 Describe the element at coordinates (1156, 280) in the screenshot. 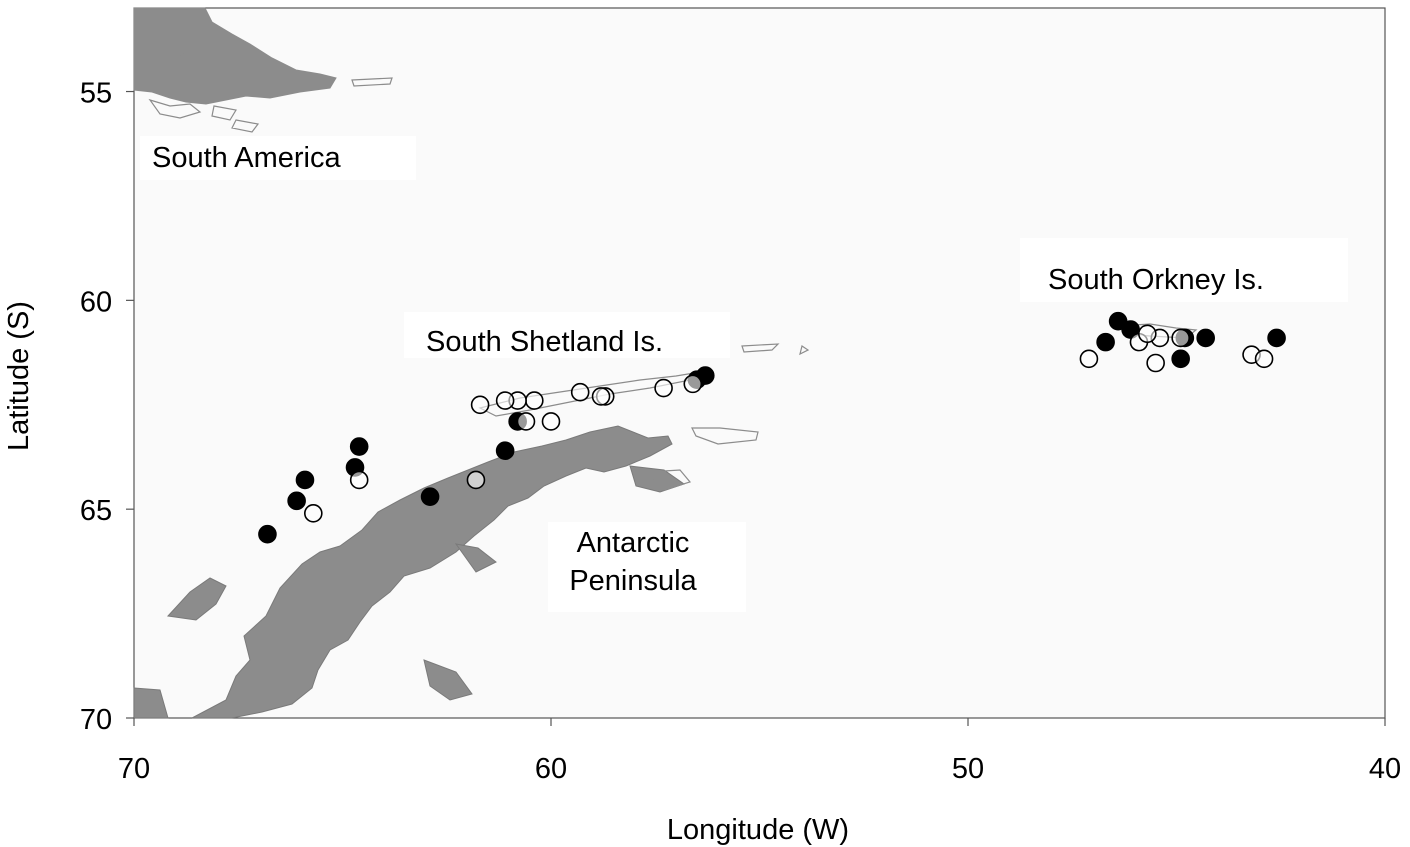

I see `south-orkney-label: South Orkney Is.` at that location.